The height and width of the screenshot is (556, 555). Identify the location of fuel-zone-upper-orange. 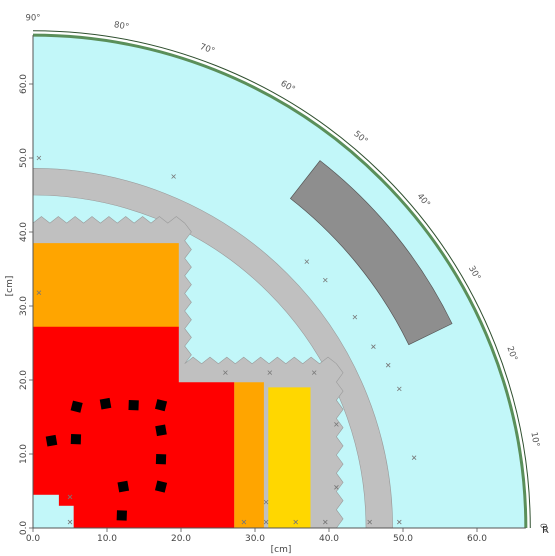
(106, 286).